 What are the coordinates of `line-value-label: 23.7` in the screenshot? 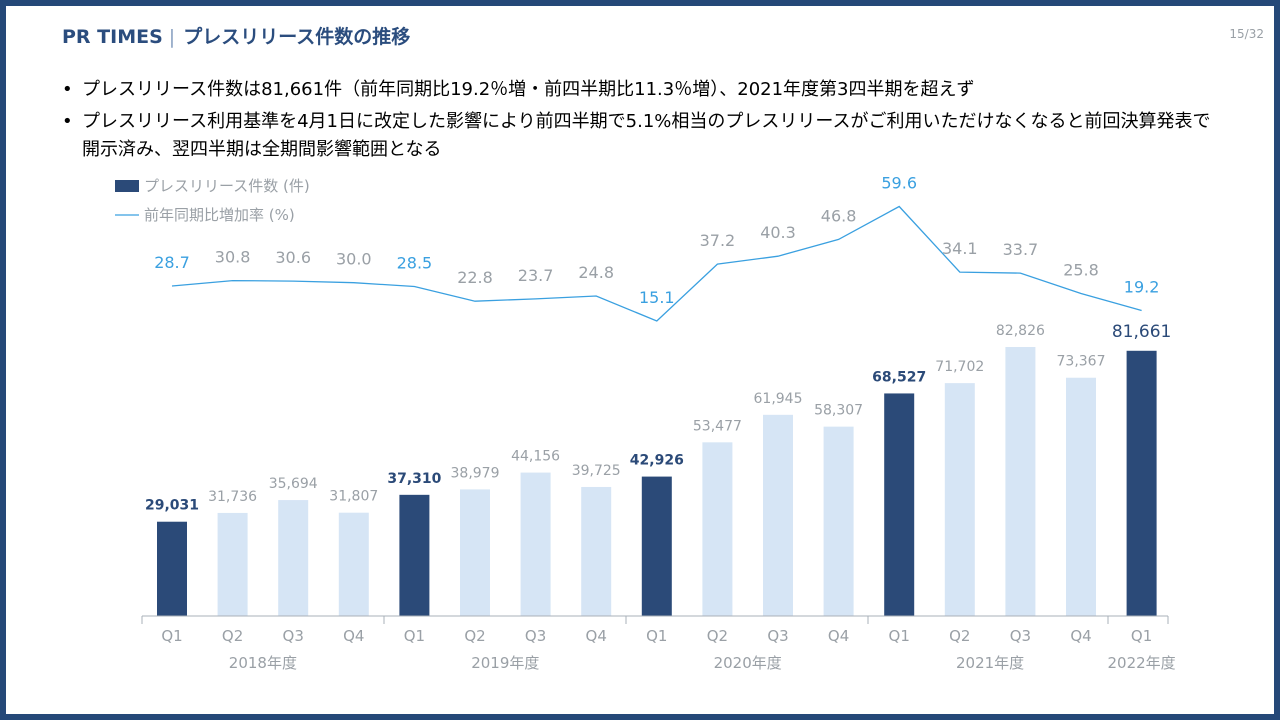 It's located at (536, 275).